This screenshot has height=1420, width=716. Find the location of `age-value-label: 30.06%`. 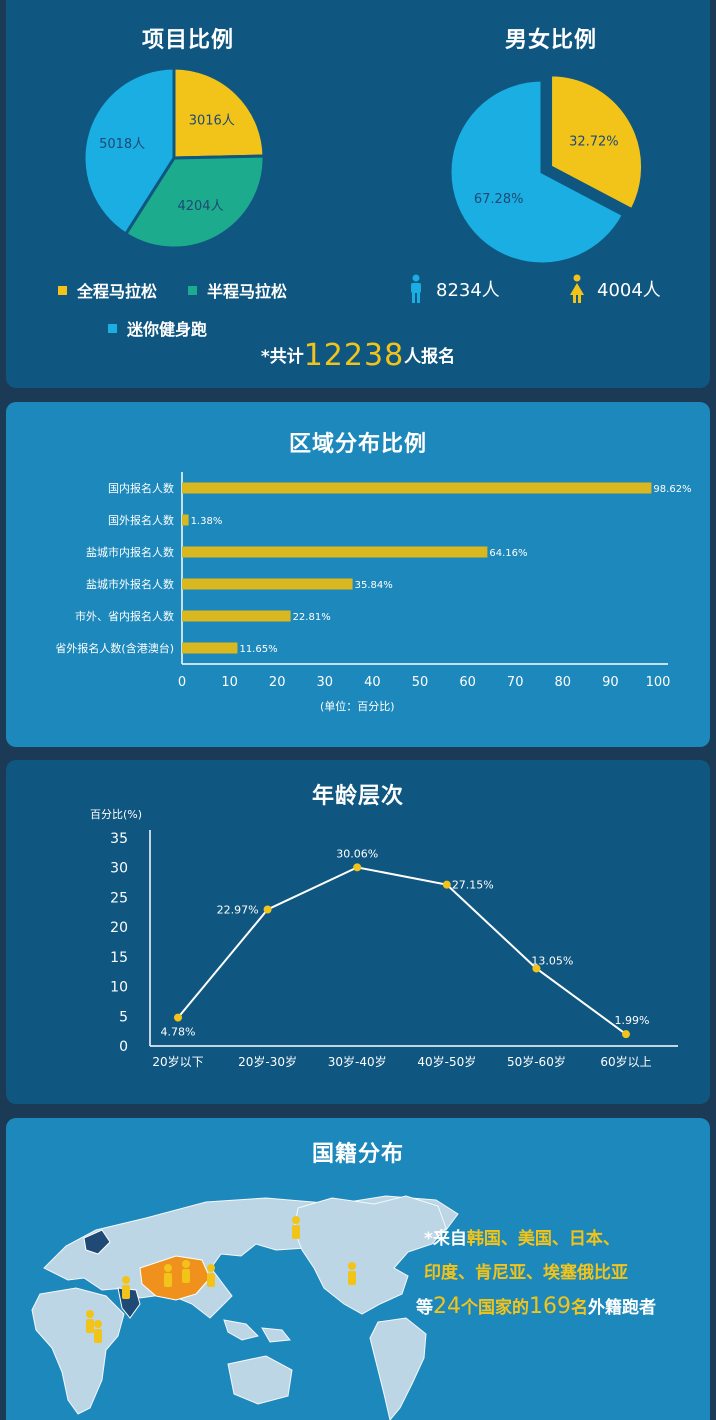

age-value-label: 30.06% is located at coordinates (357, 853).